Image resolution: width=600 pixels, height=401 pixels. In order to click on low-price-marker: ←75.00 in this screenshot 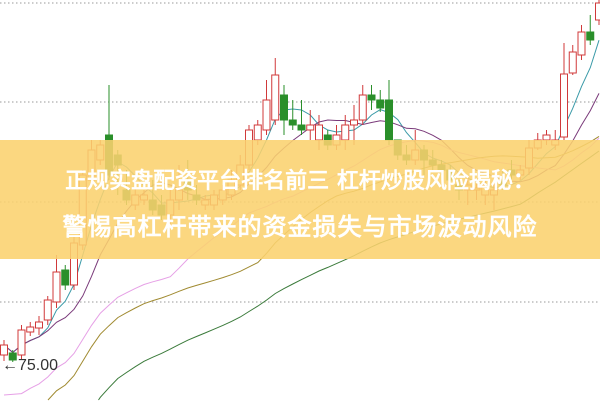, I will do `click(30, 366)`.